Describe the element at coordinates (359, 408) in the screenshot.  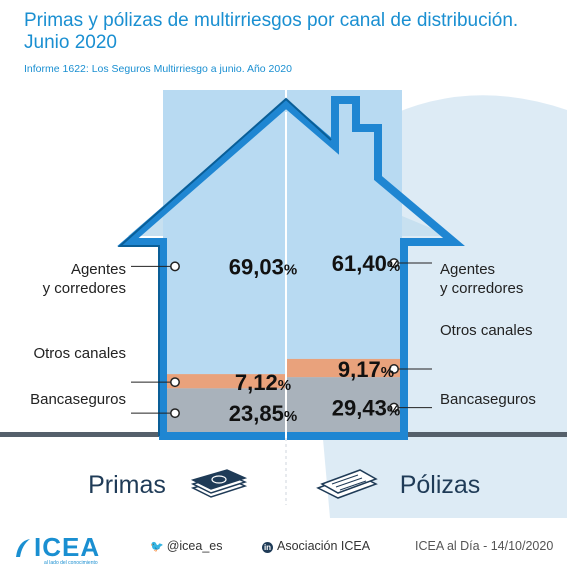
I see `value-number: 29,43` at that location.